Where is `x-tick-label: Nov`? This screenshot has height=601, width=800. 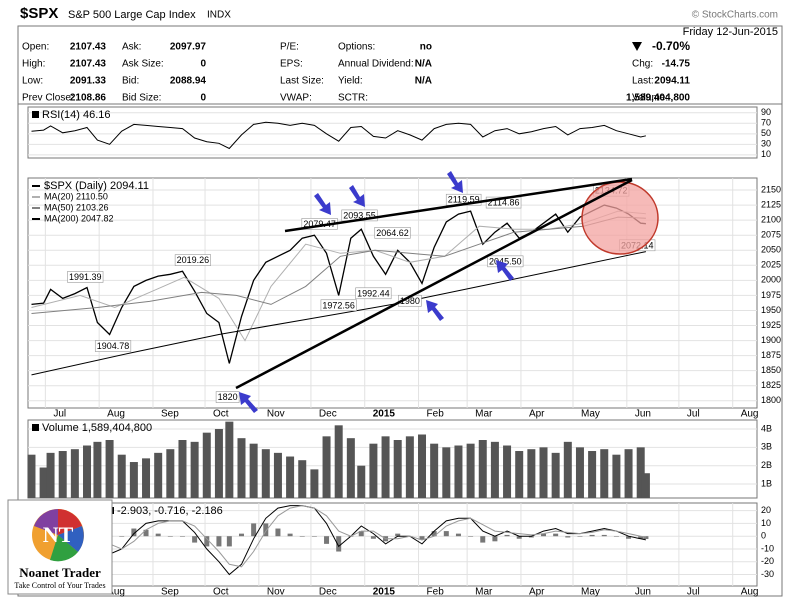 x-tick-label: Nov is located at coordinates (276, 592).